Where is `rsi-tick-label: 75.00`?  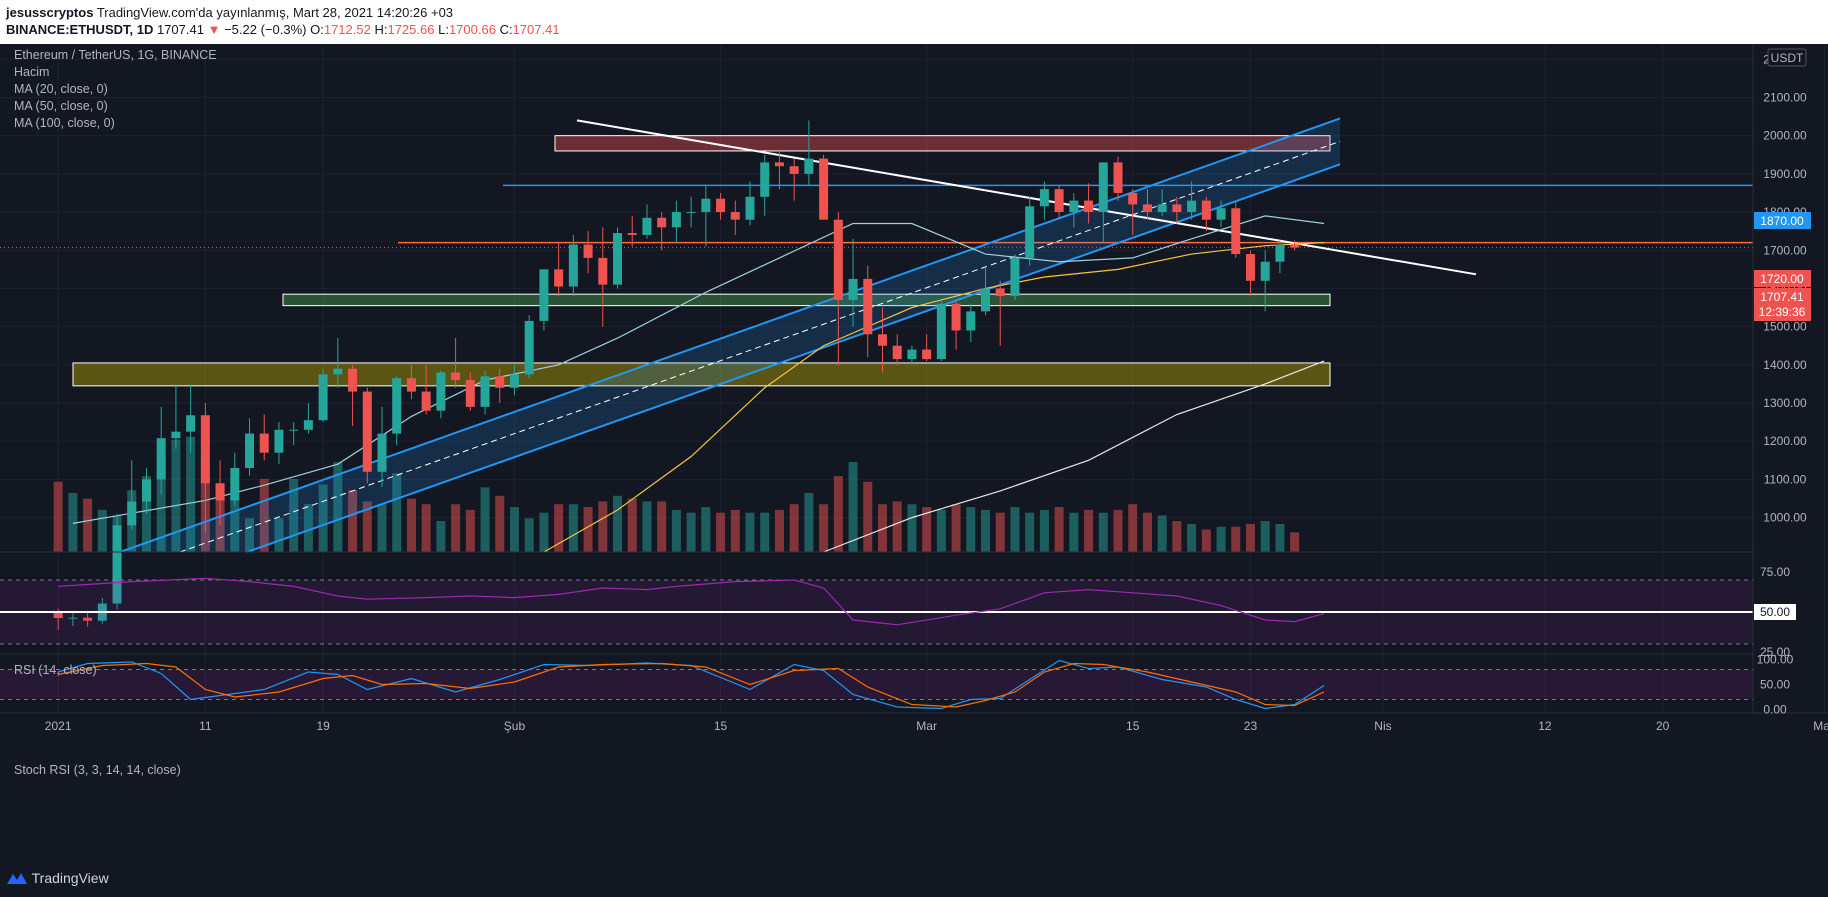
rsi-tick-label: 75.00 is located at coordinates (1775, 572).